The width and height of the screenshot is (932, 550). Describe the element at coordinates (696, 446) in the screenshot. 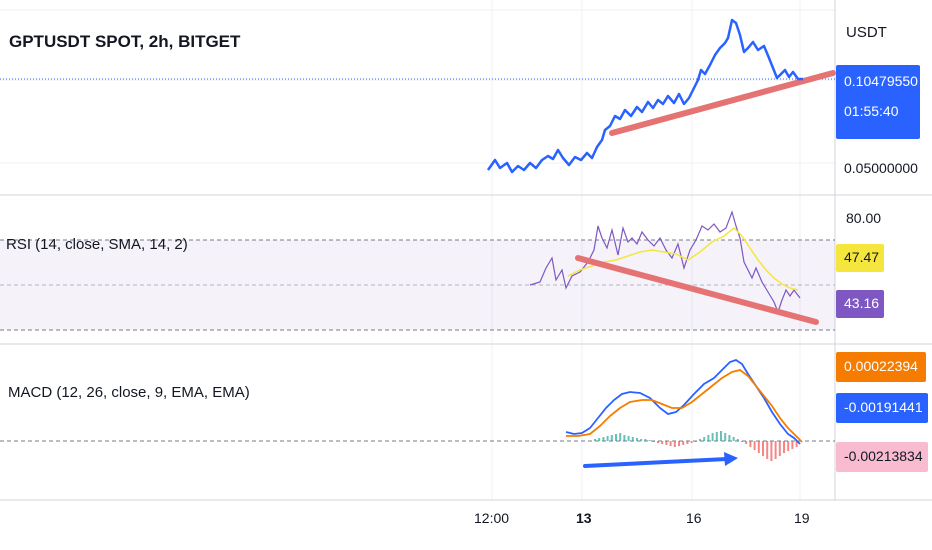

I see `macd-histogram` at that location.